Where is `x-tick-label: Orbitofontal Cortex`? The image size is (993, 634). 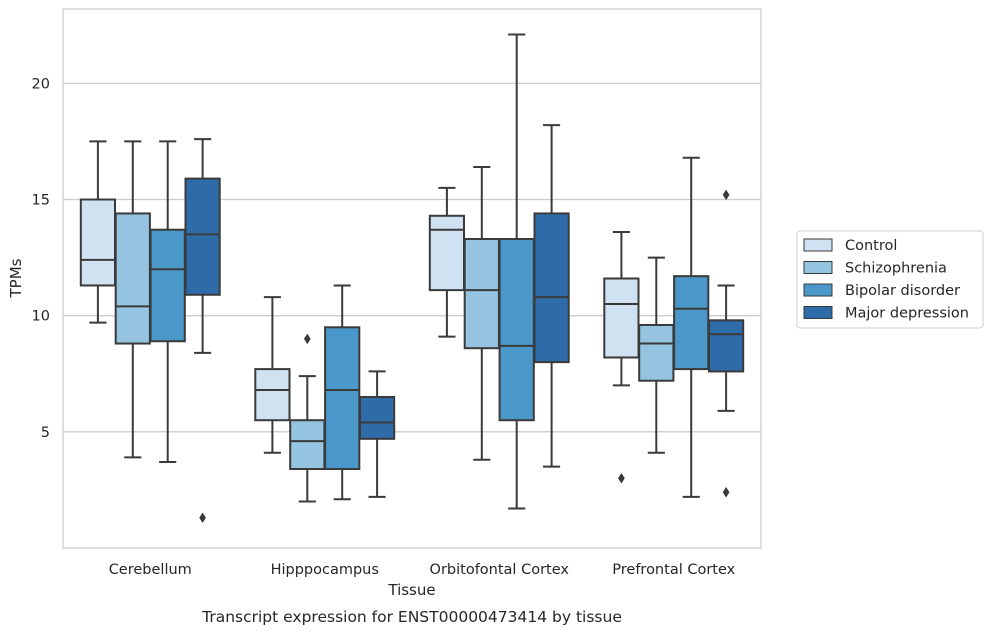 x-tick-label: Orbitofontal Cortex is located at coordinates (500, 570).